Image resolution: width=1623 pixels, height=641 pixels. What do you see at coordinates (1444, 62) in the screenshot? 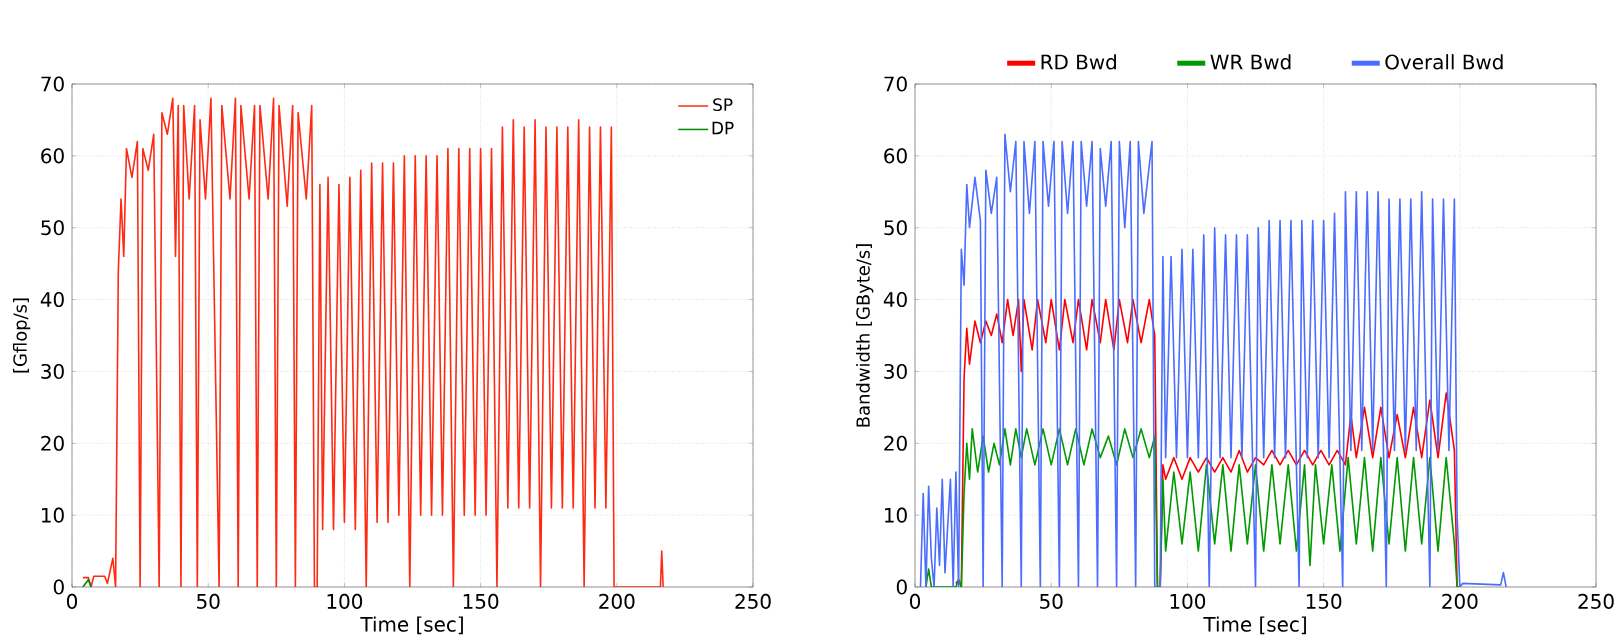
I see `legend-label: Overall Bwd` at bounding box center [1444, 62].